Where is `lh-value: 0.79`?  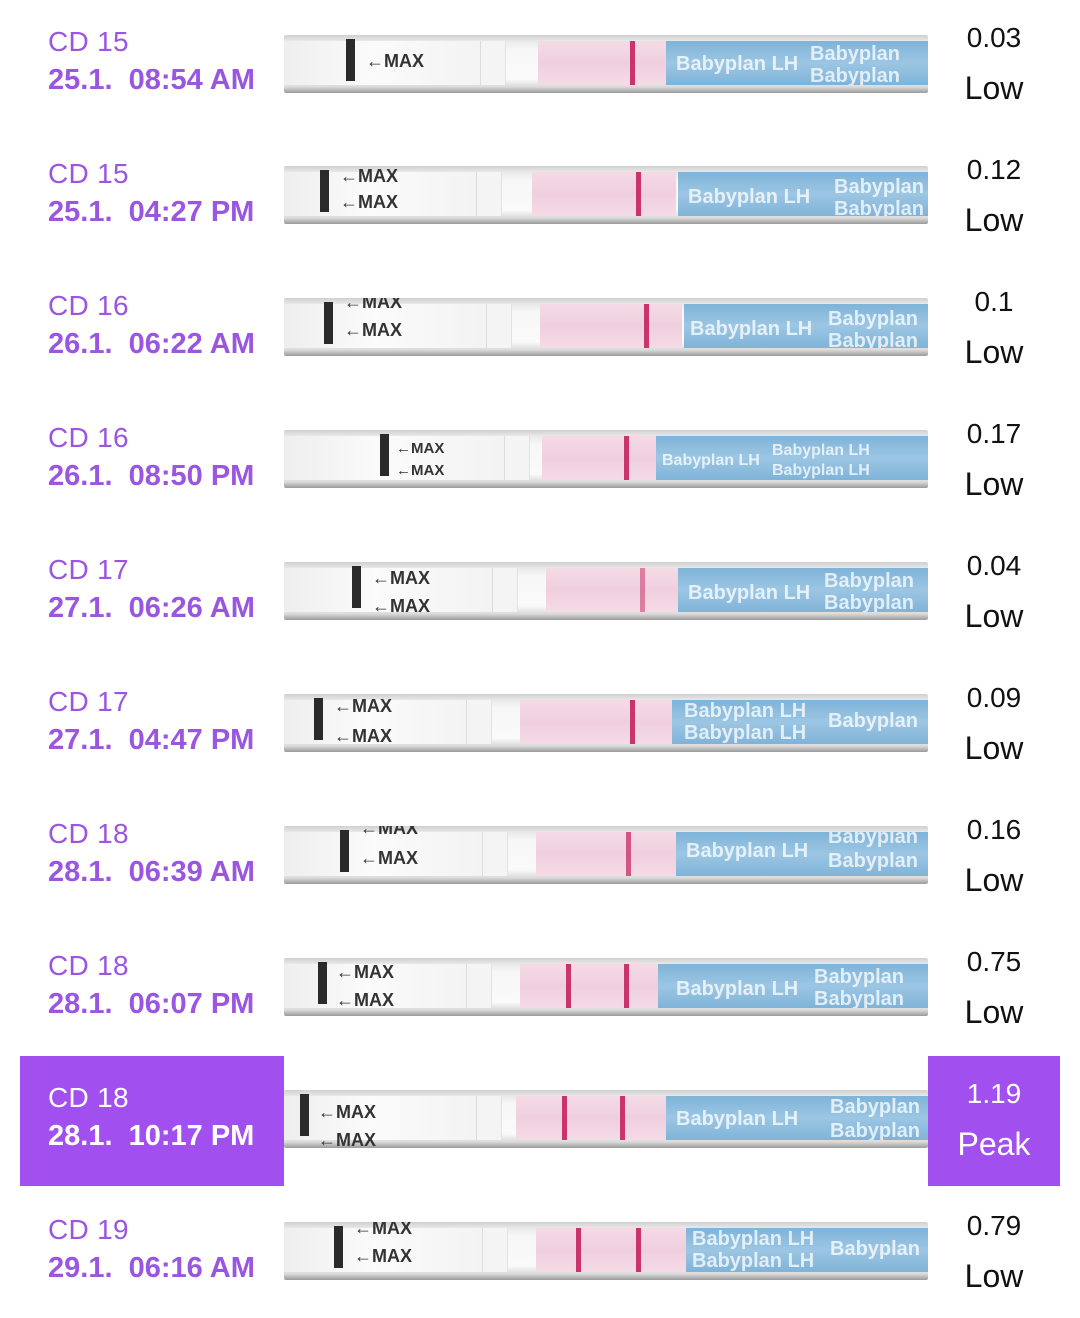 lh-value: 0.79 is located at coordinates (994, 1225).